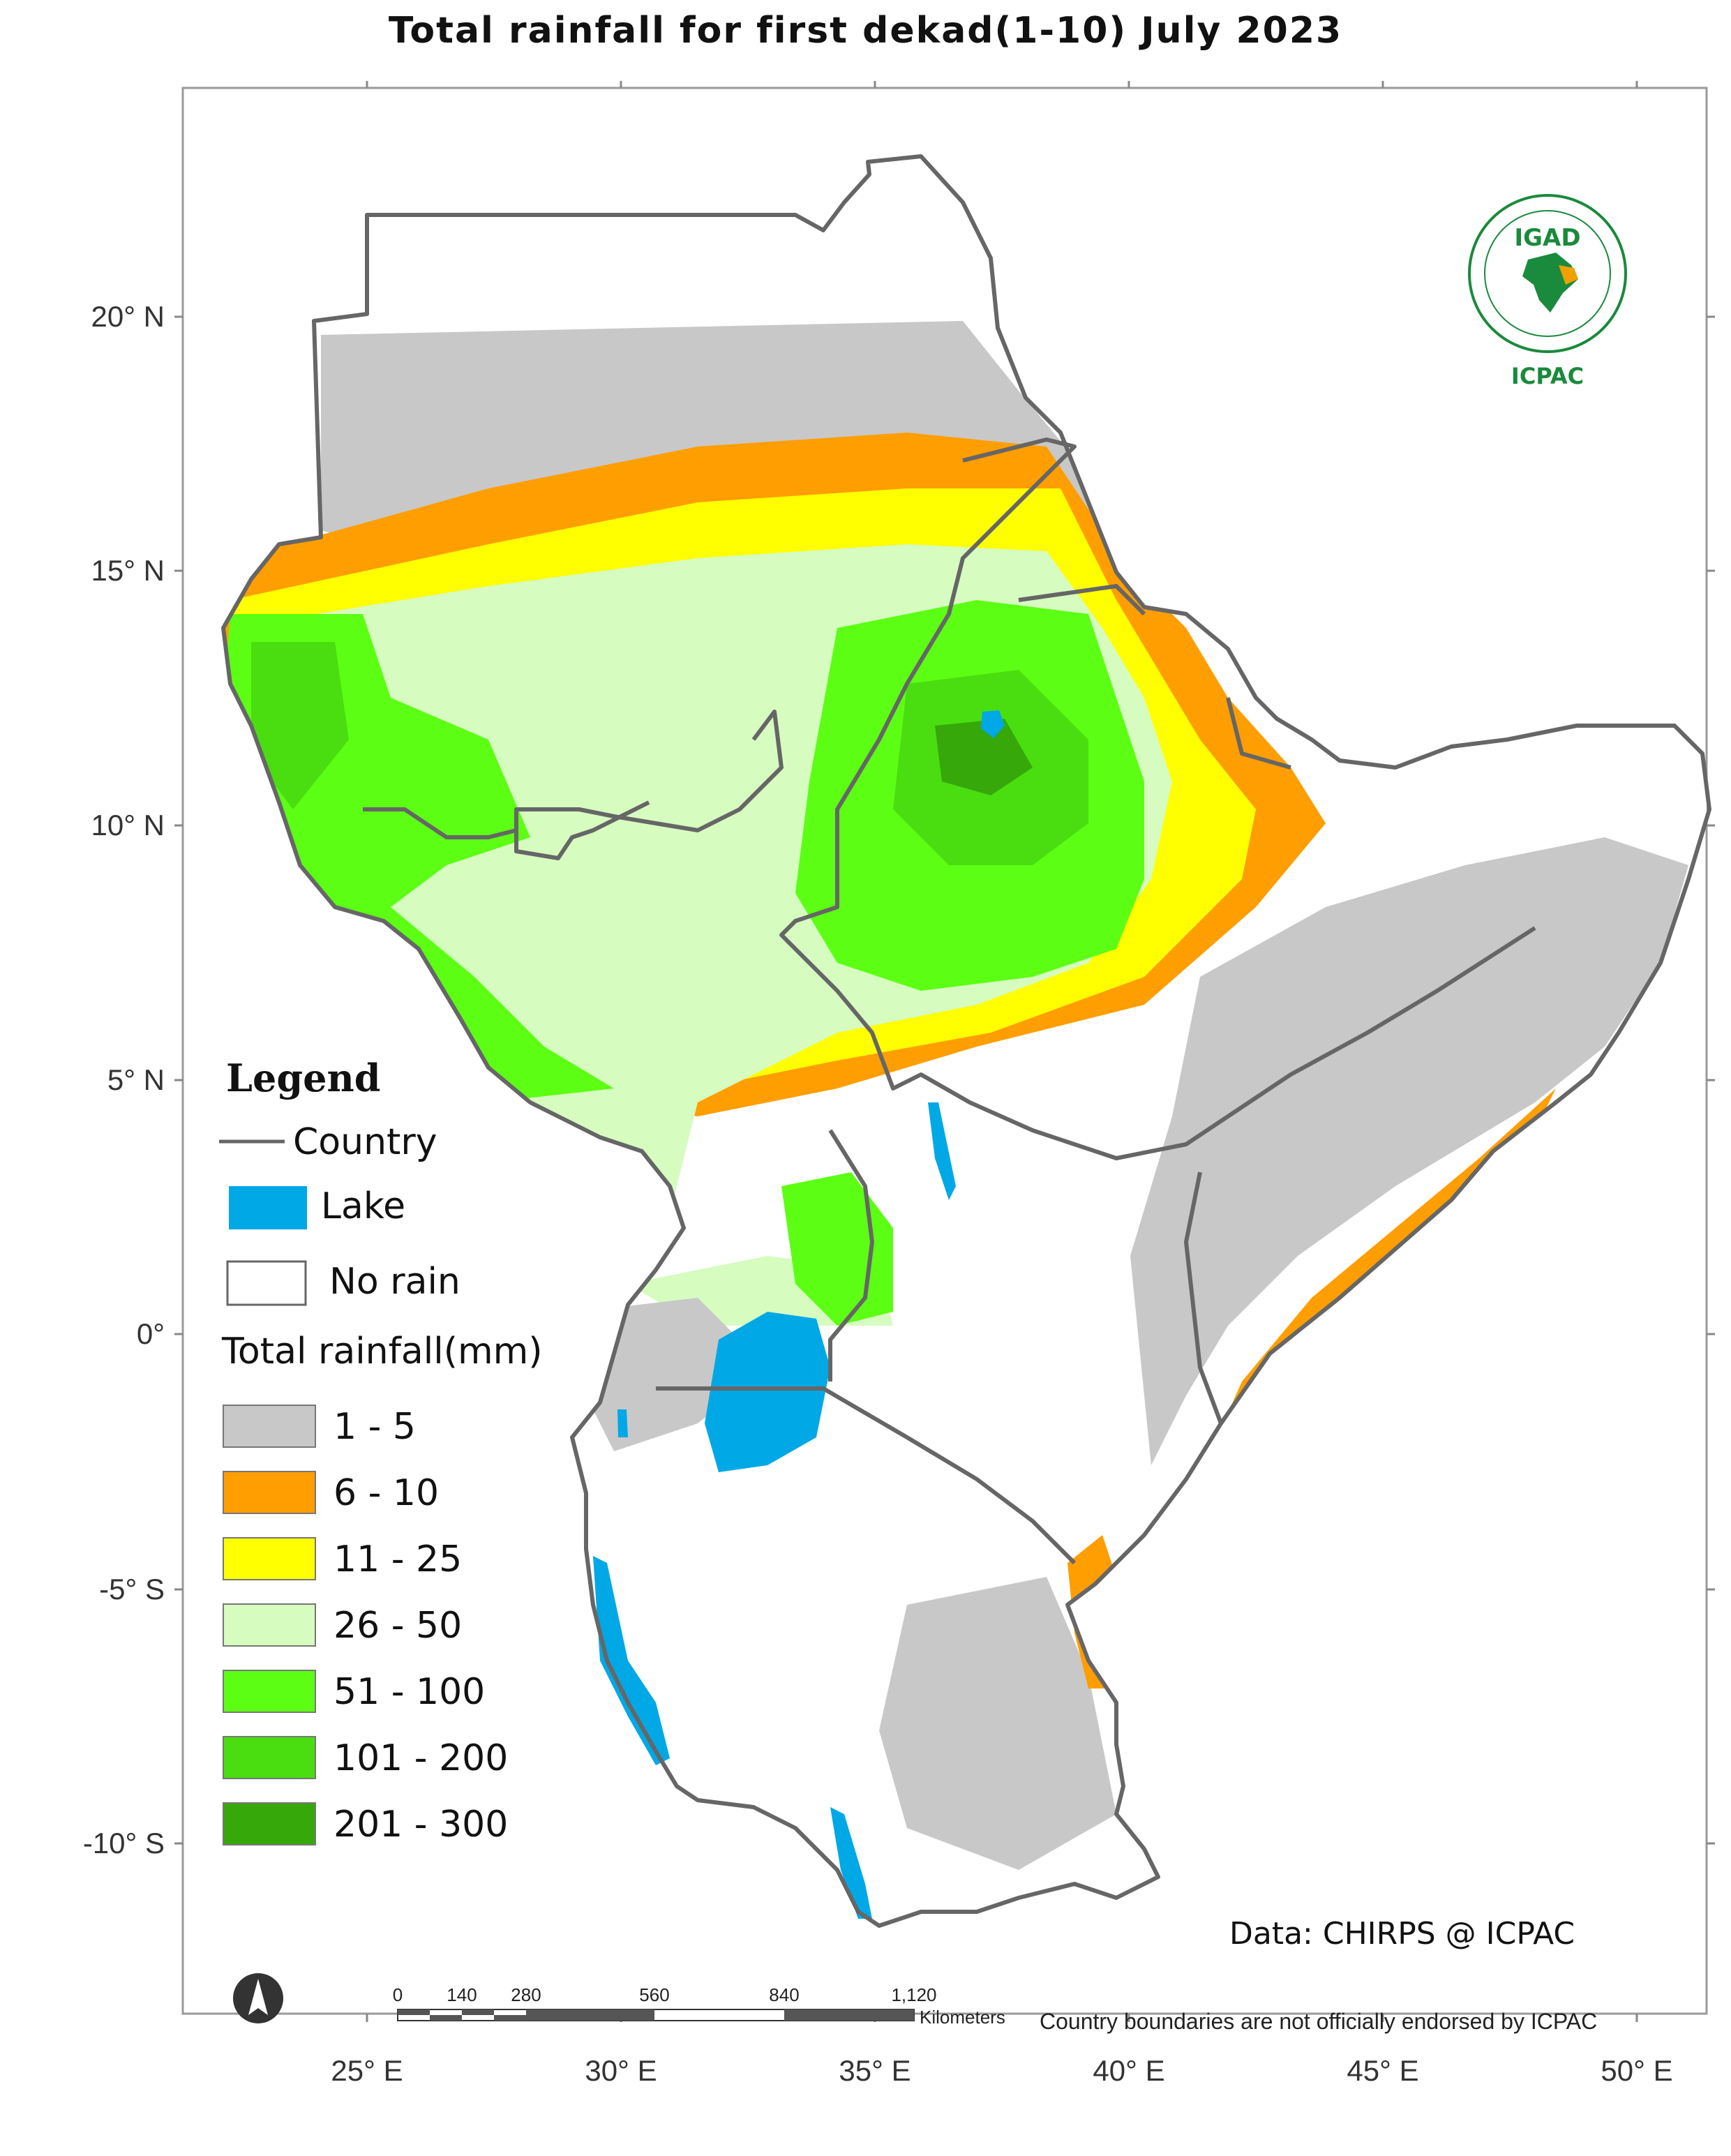 The image size is (1731, 2156). What do you see at coordinates (421, 1825) in the screenshot?
I see `legend-class-label: 201 - 300` at bounding box center [421, 1825].